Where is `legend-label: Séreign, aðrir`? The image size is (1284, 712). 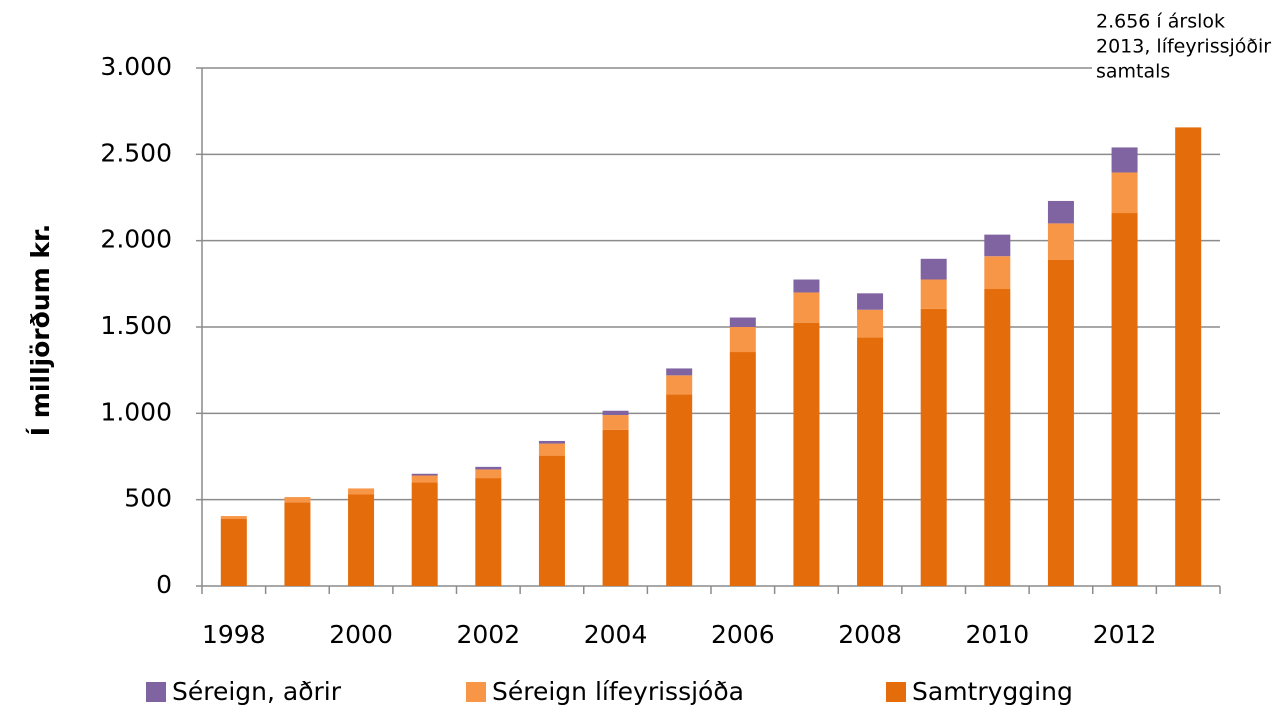 legend-label: Séreign, aðrir is located at coordinates (257, 691).